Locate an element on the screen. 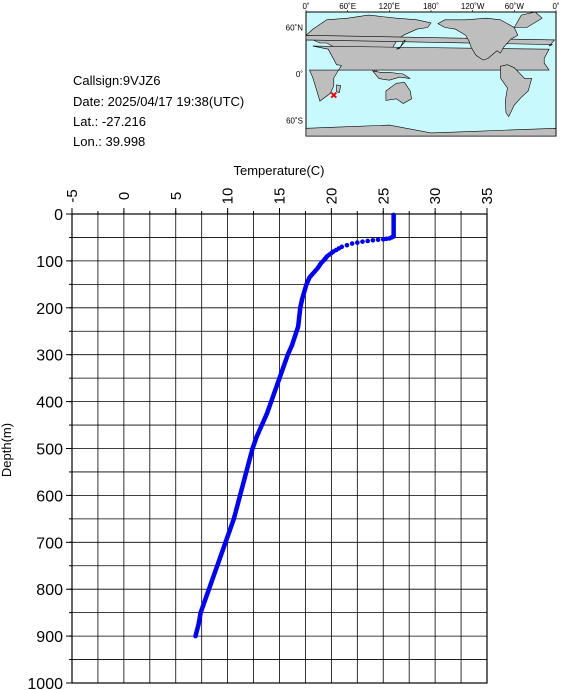 This screenshot has height=690, width=564. y-tick-label: 900 is located at coordinates (49, 637).